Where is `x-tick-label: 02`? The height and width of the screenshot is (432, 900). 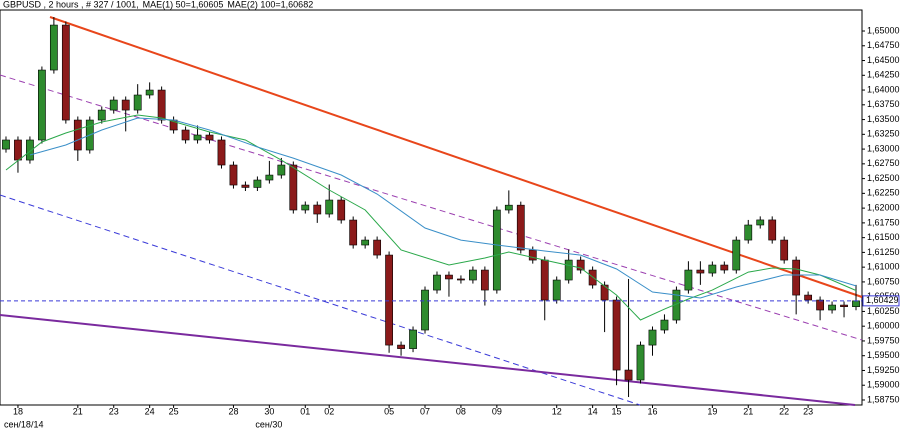
x-tick-label: 02 is located at coordinates (329, 411).